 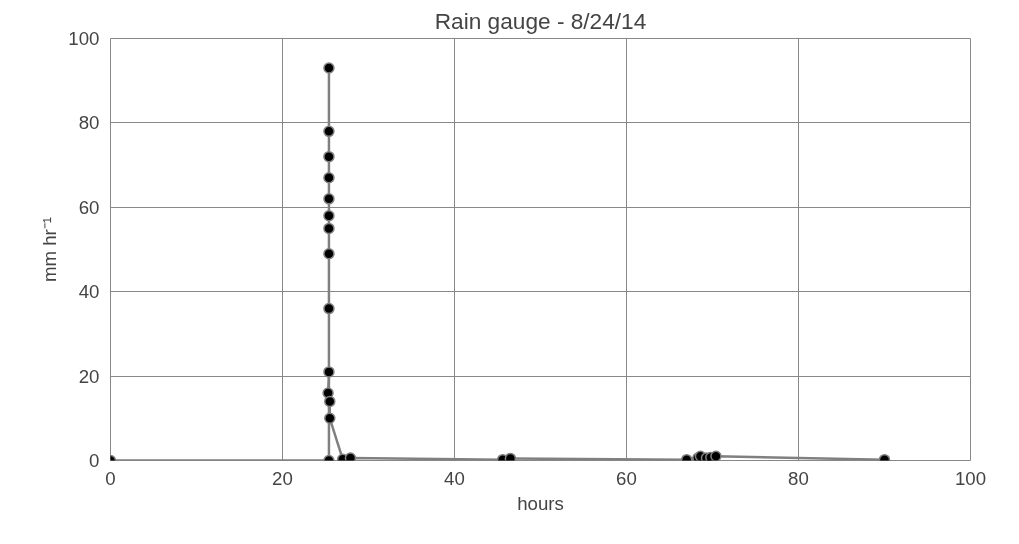 I want to click on y-tick-label: 60, so click(x=89, y=207).